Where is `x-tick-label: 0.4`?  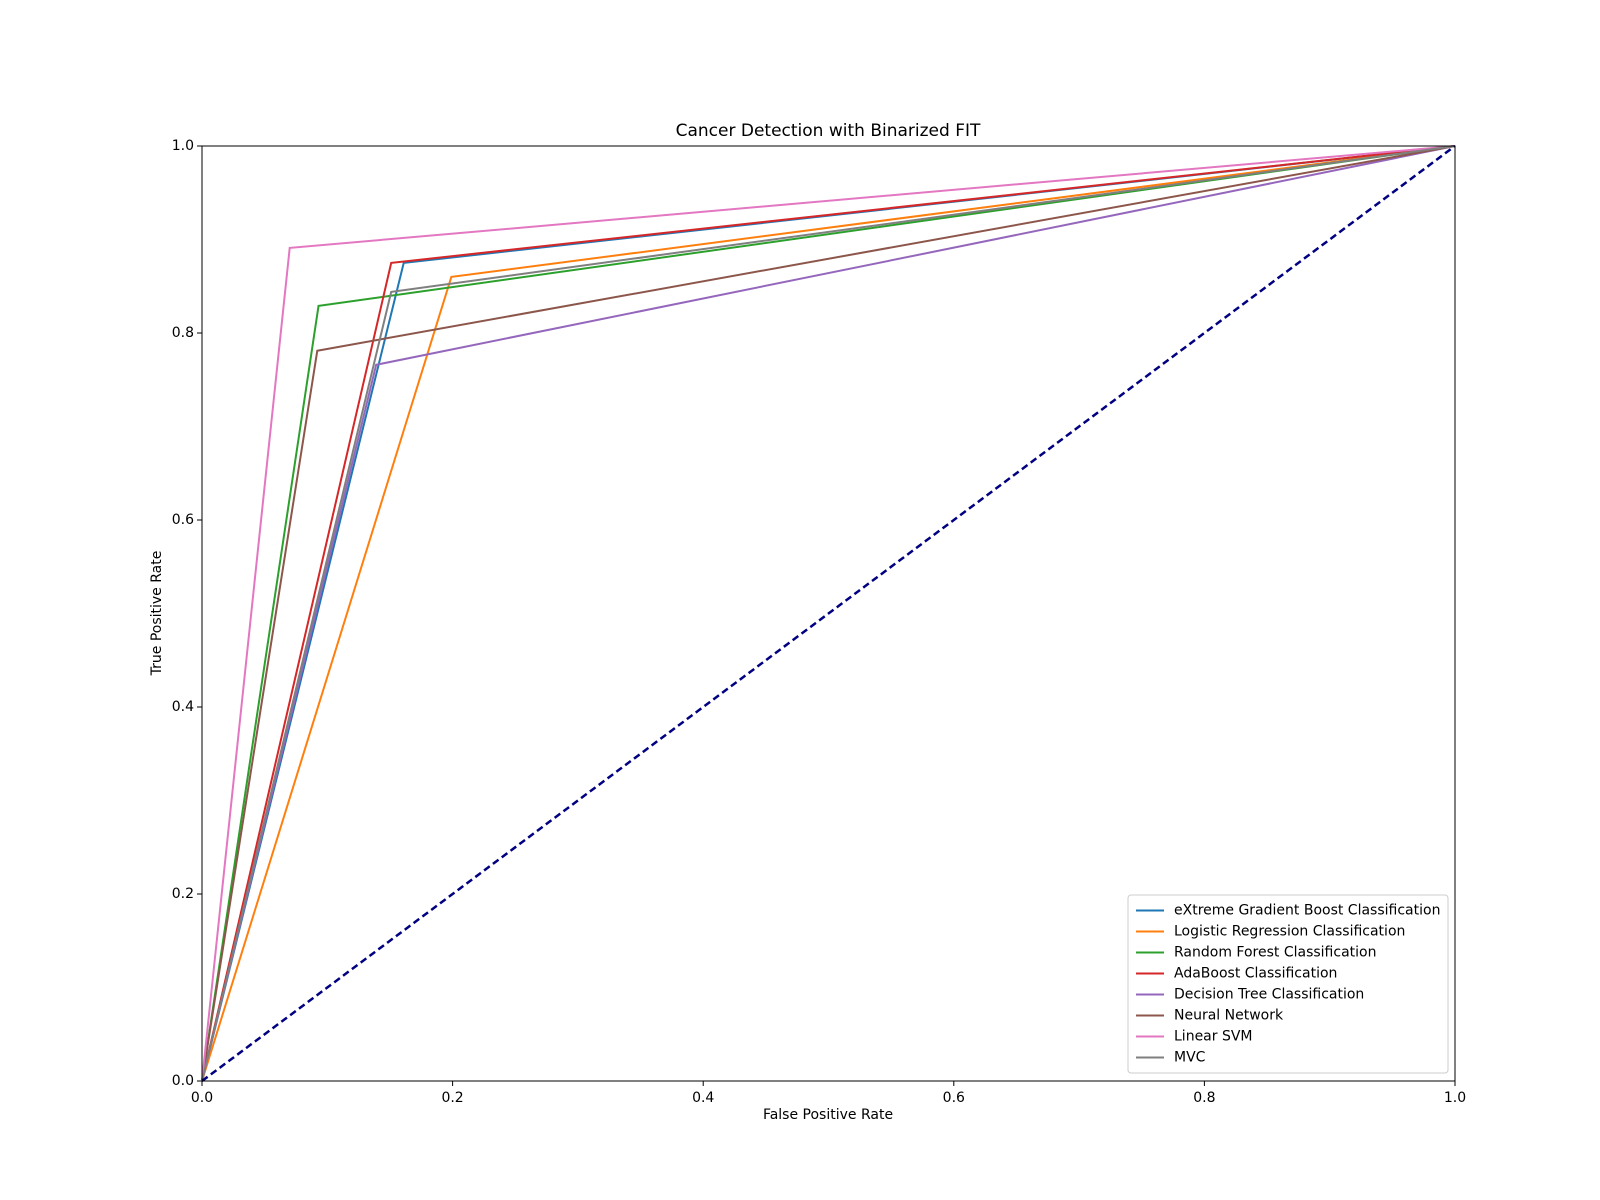 x-tick-label: 0.4 is located at coordinates (703, 1098).